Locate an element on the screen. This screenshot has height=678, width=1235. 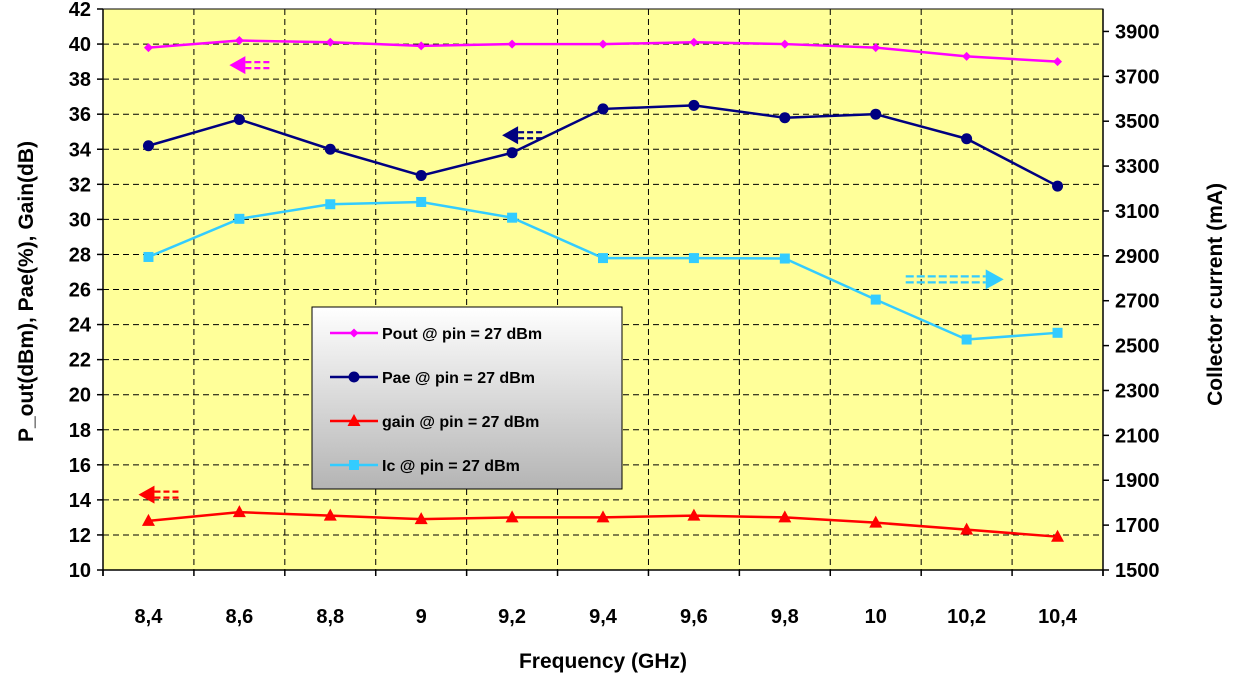
x-tick-label: 9,6 is located at coordinates (694, 617).